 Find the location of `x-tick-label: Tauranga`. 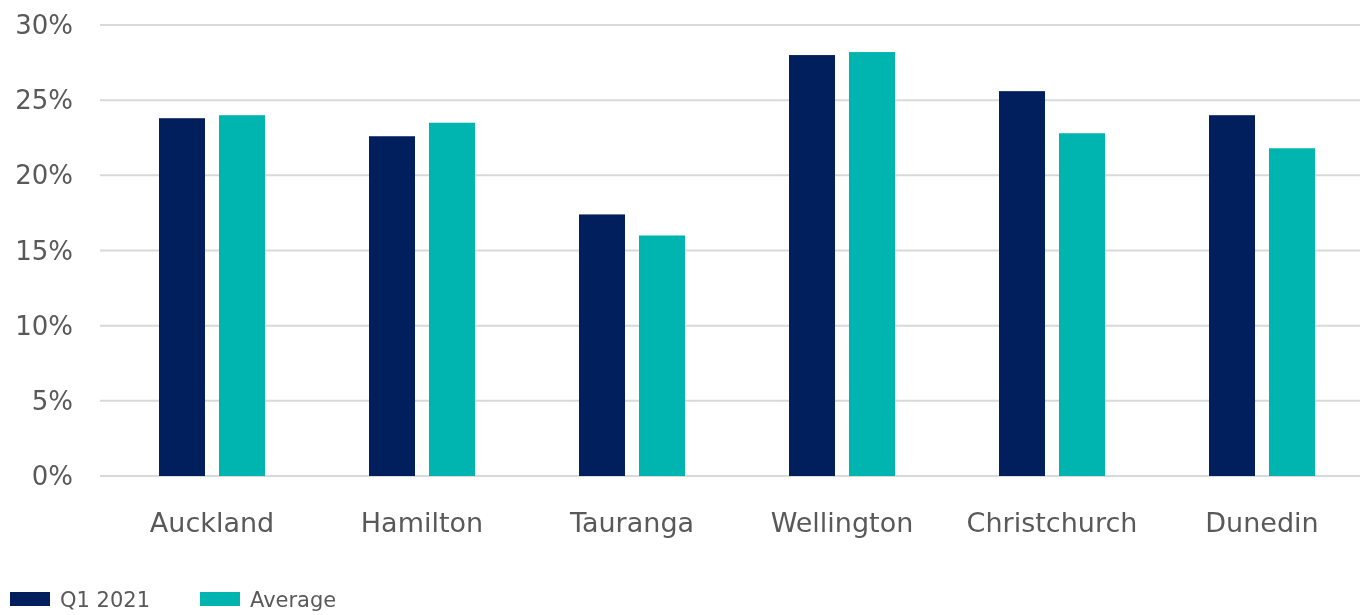

x-tick-label: Tauranga is located at coordinates (631, 523).